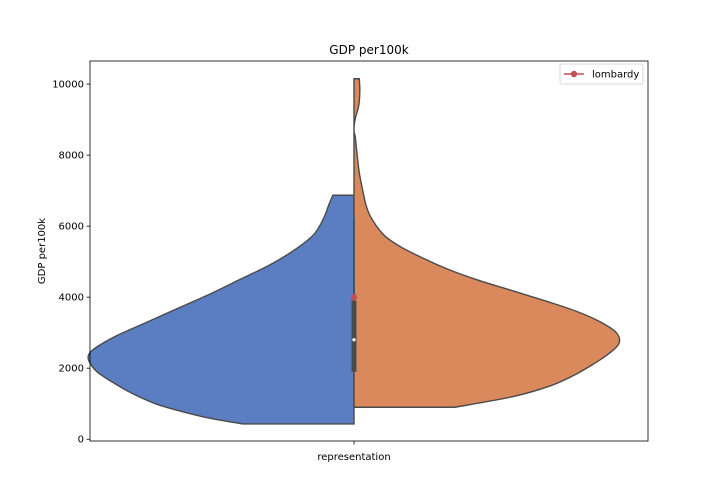 The image size is (720, 504). What do you see at coordinates (354, 297) in the screenshot?
I see `lombardy-point` at bounding box center [354, 297].